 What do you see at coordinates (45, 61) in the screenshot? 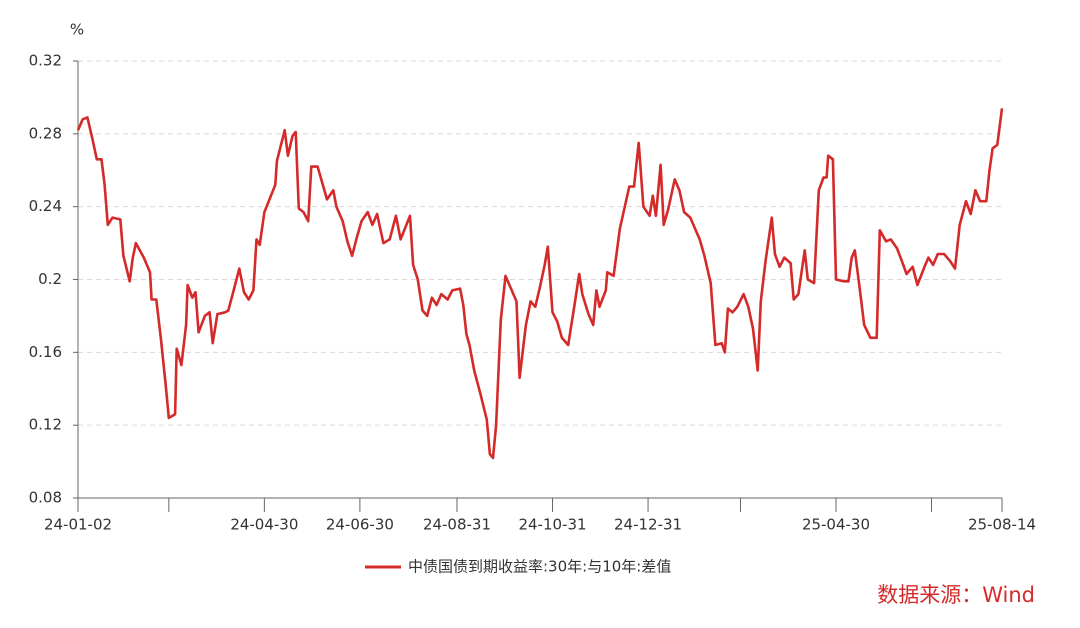
I see `y-tick-label: 0.32` at bounding box center [45, 61].